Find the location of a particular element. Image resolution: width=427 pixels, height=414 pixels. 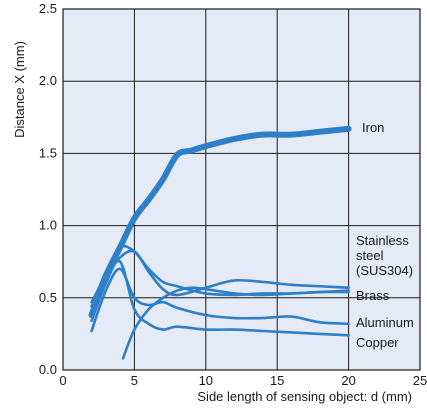

x-tick-label: 20 is located at coordinates (348, 380).